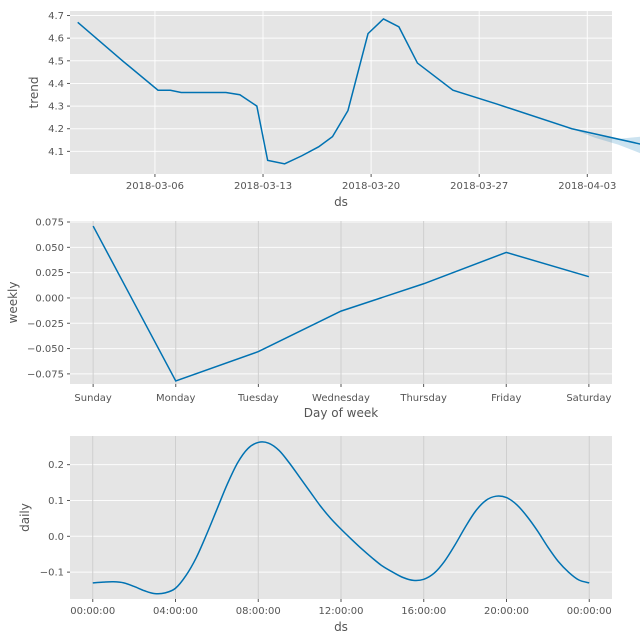 This screenshot has height=640, width=640. Describe the element at coordinates (341, 627) in the screenshot. I see `daily-x-axis-label: ds` at that location.